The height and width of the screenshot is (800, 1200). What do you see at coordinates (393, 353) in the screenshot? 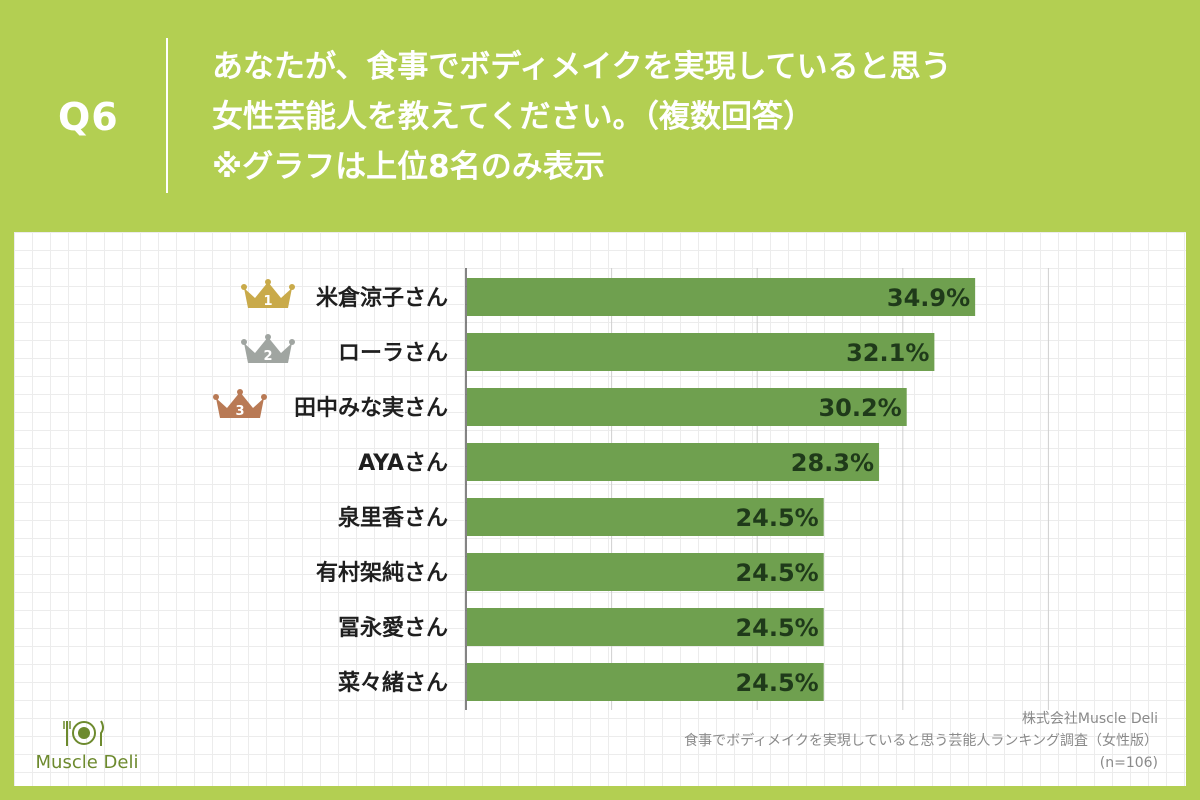
I see `category-label: ローラさん` at bounding box center [393, 353].